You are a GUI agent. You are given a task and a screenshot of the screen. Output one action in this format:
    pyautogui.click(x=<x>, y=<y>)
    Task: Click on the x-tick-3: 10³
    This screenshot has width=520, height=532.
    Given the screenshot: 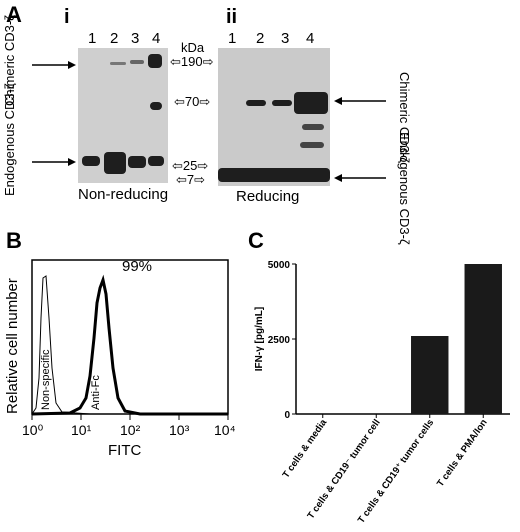 What is the action you would take?
    pyautogui.click(x=179, y=430)
    